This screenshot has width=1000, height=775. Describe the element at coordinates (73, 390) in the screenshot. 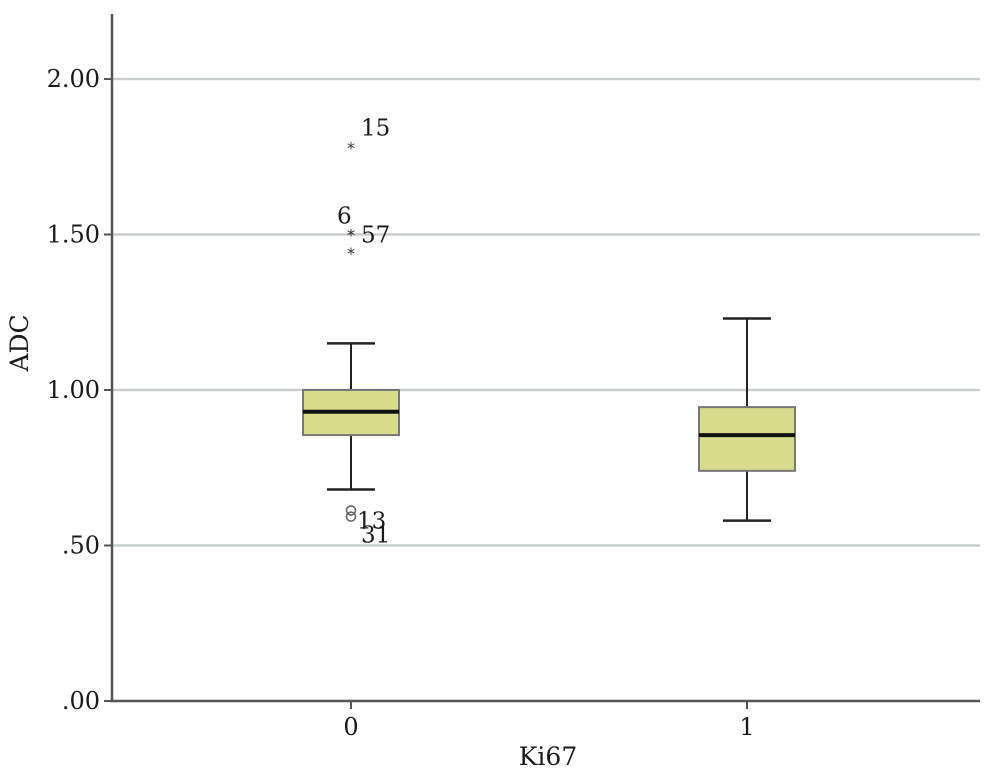

I see `y-tick-label: 1.00` at that location.